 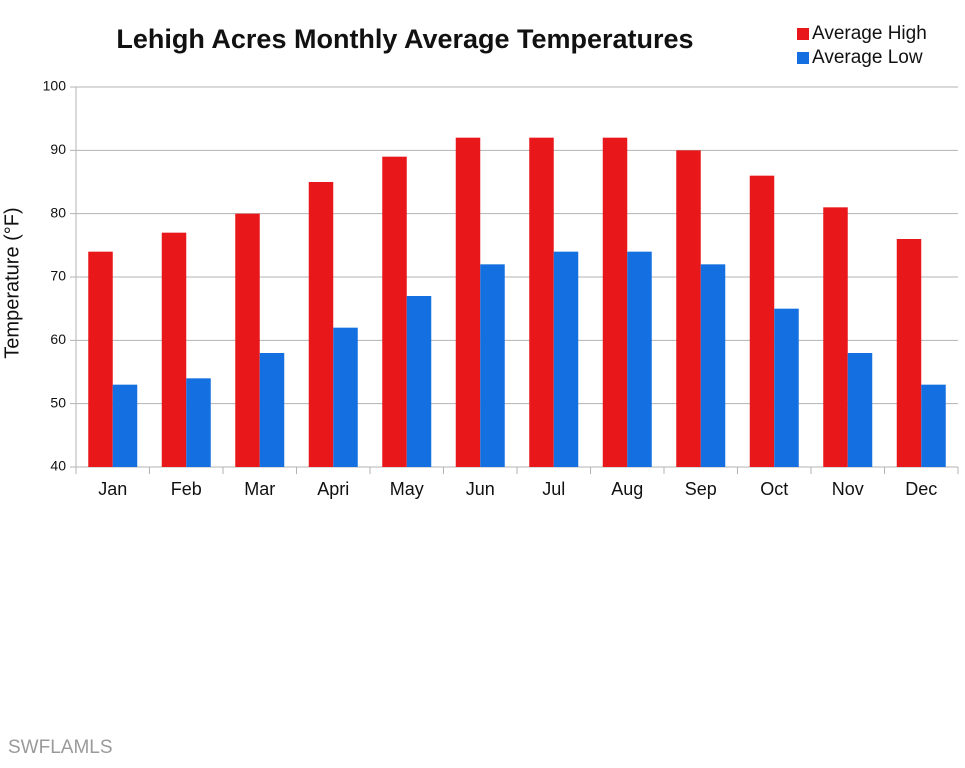 What do you see at coordinates (774, 489) in the screenshot?
I see `x-tick-label: Oct` at bounding box center [774, 489].